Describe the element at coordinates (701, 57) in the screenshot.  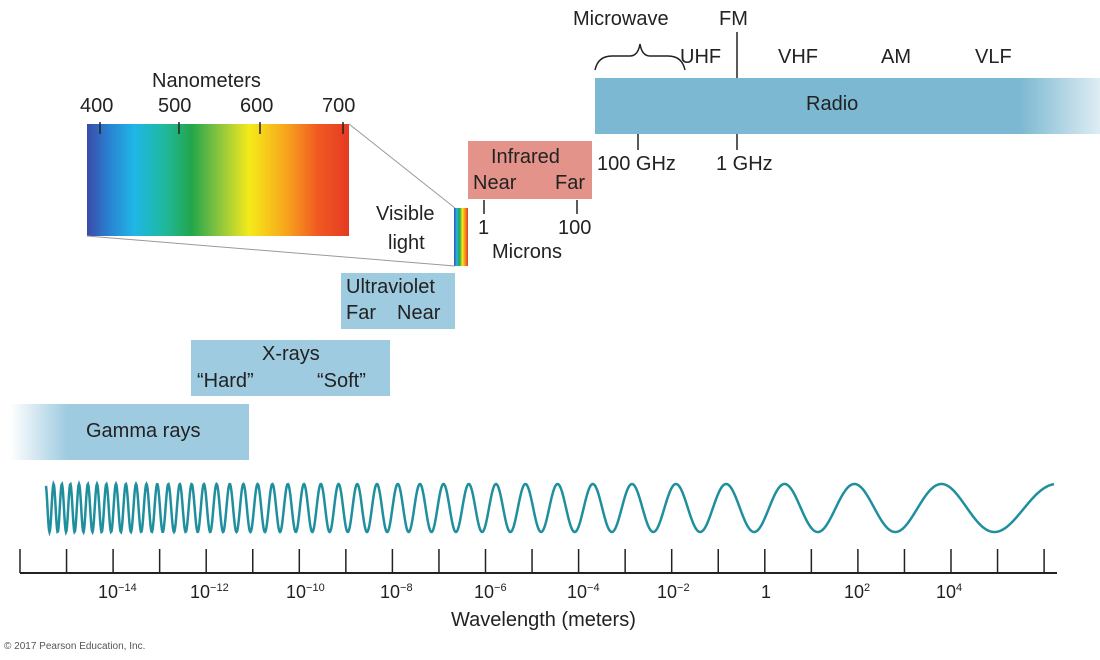
I see `uhf-label: UHF` at that location.